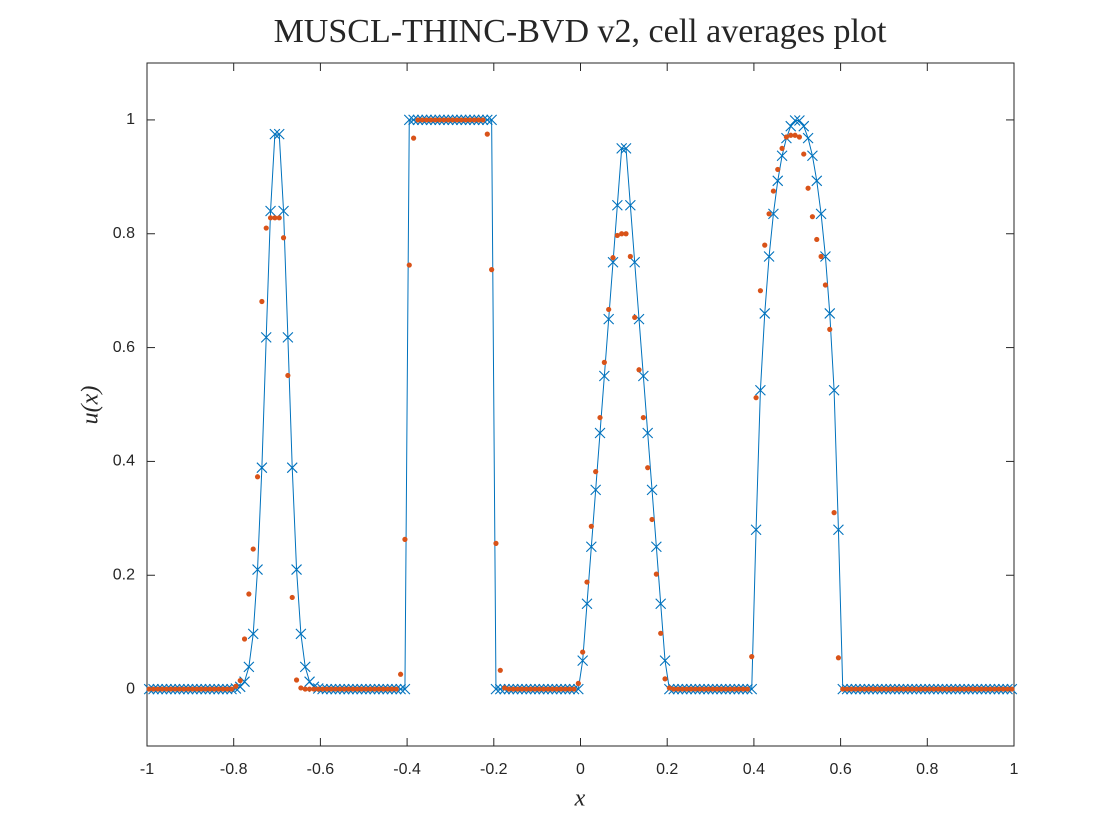 This screenshot has width=1120, height=840. I want to click on y-axis-label: u(x), so click(91, 405).